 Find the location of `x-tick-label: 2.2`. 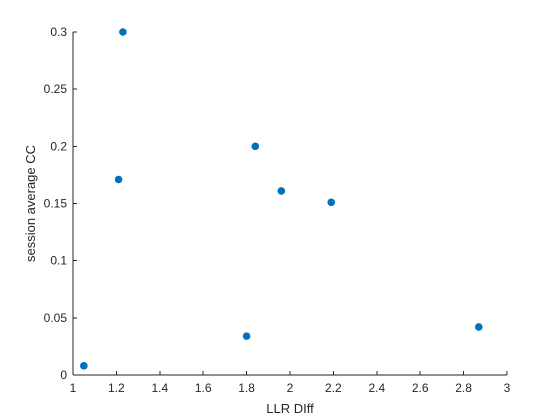

x-tick-label: 2.2 is located at coordinates (333, 388).